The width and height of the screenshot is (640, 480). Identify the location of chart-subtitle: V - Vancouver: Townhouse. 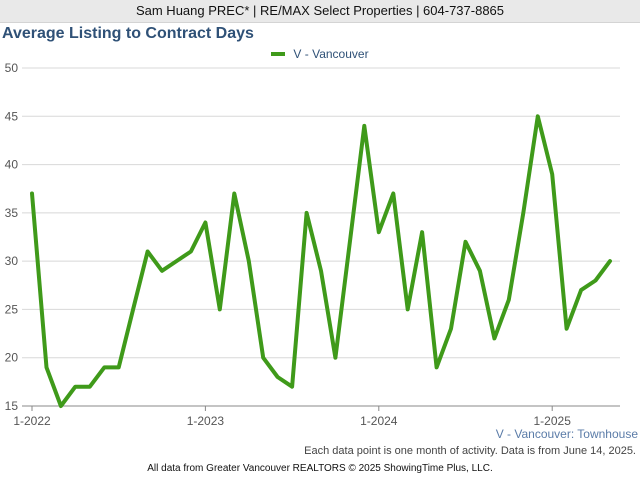
(566, 434).